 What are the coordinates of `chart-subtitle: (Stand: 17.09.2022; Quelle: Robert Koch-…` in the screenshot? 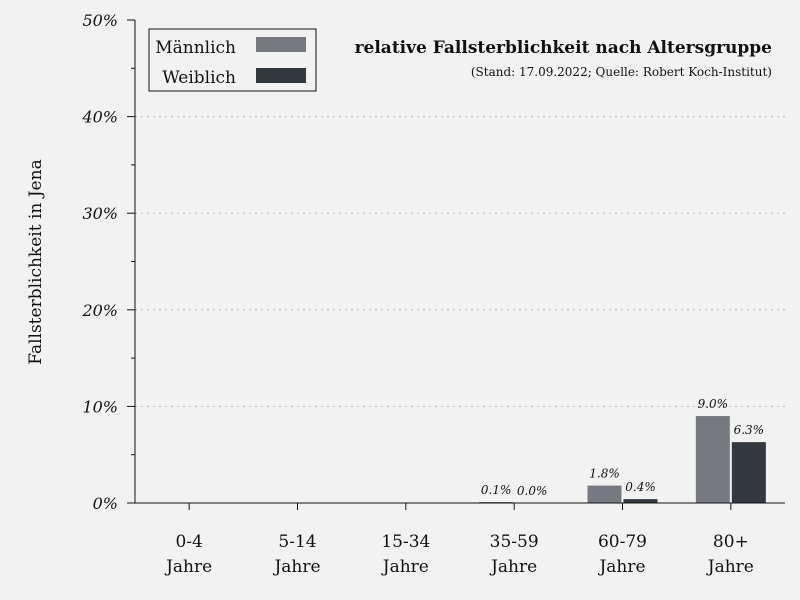 It's located at (621, 72).